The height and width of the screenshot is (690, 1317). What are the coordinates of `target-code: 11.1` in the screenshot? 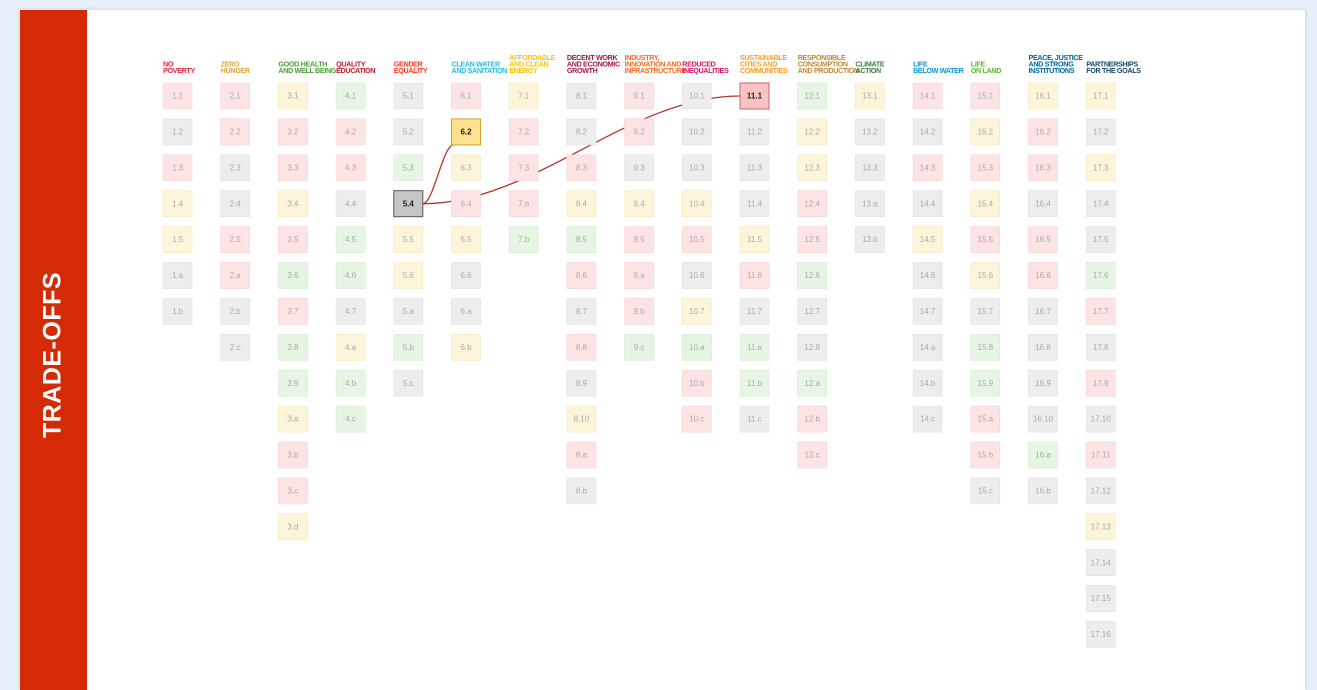 It's located at (755, 96).